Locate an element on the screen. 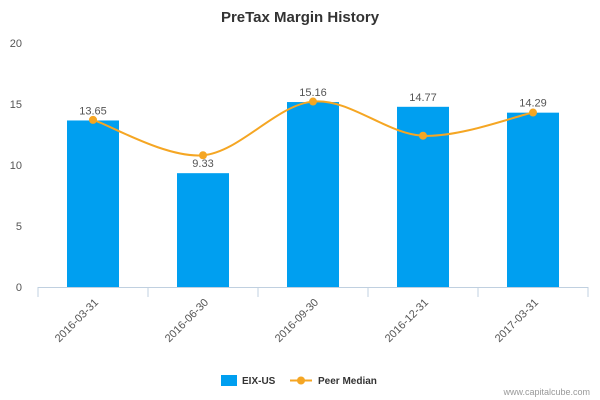  watermark: www.capitalcube.com is located at coordinates (546, 392).